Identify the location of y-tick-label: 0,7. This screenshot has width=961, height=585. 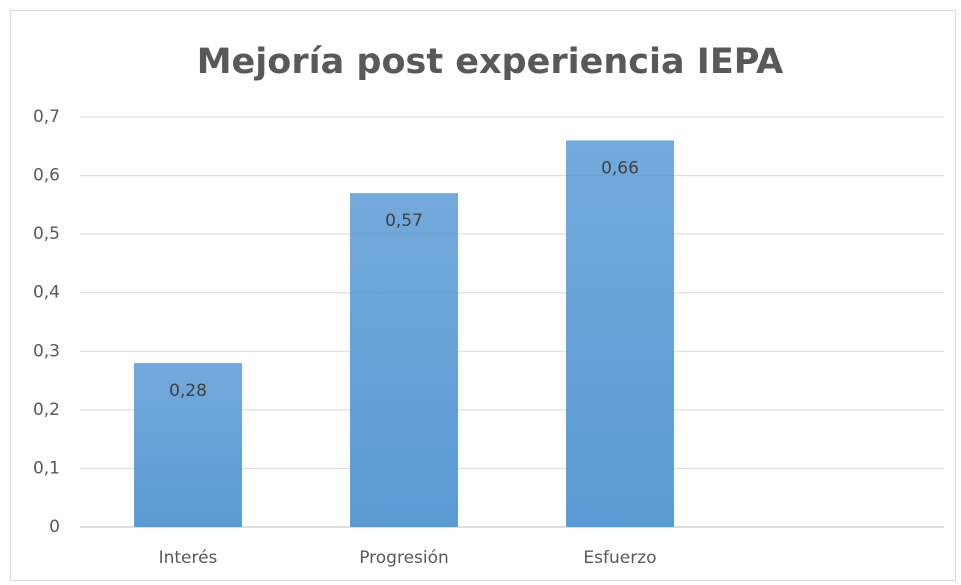
(46, 117).